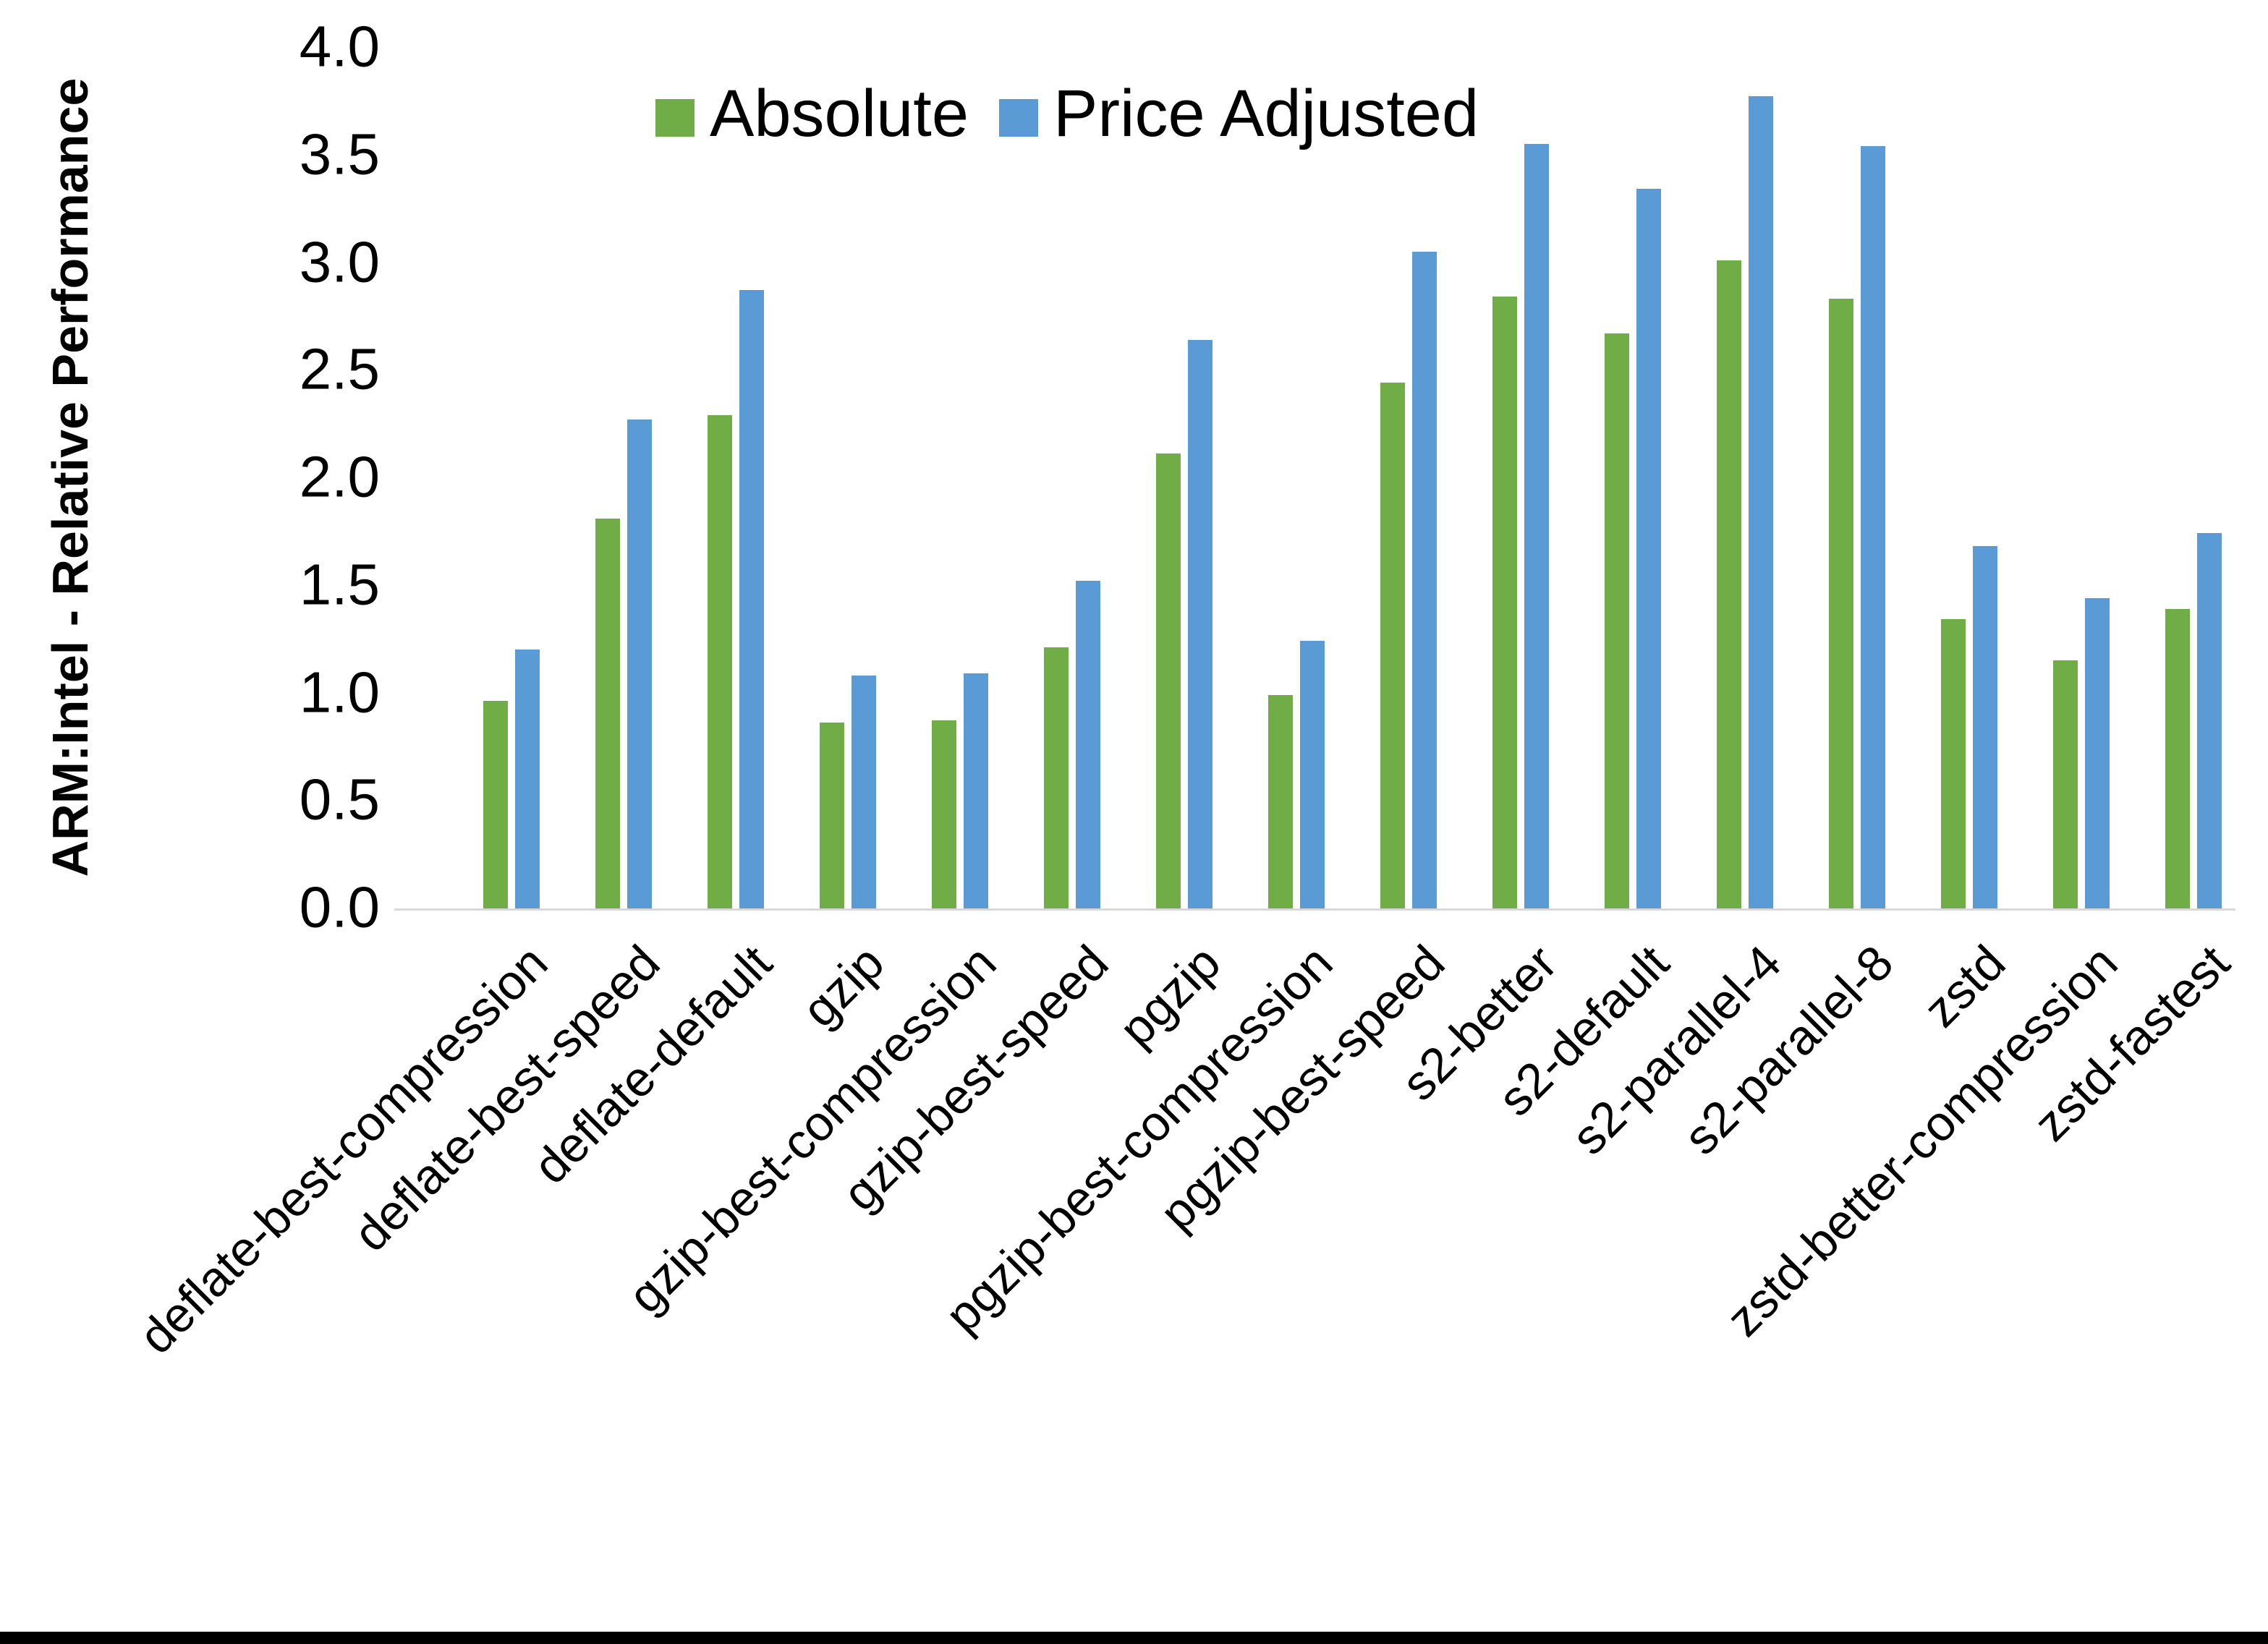 The height and width of the screenshot is (1644, 2268). I want to click on legend-swatch-absolute, so click(675, 118).